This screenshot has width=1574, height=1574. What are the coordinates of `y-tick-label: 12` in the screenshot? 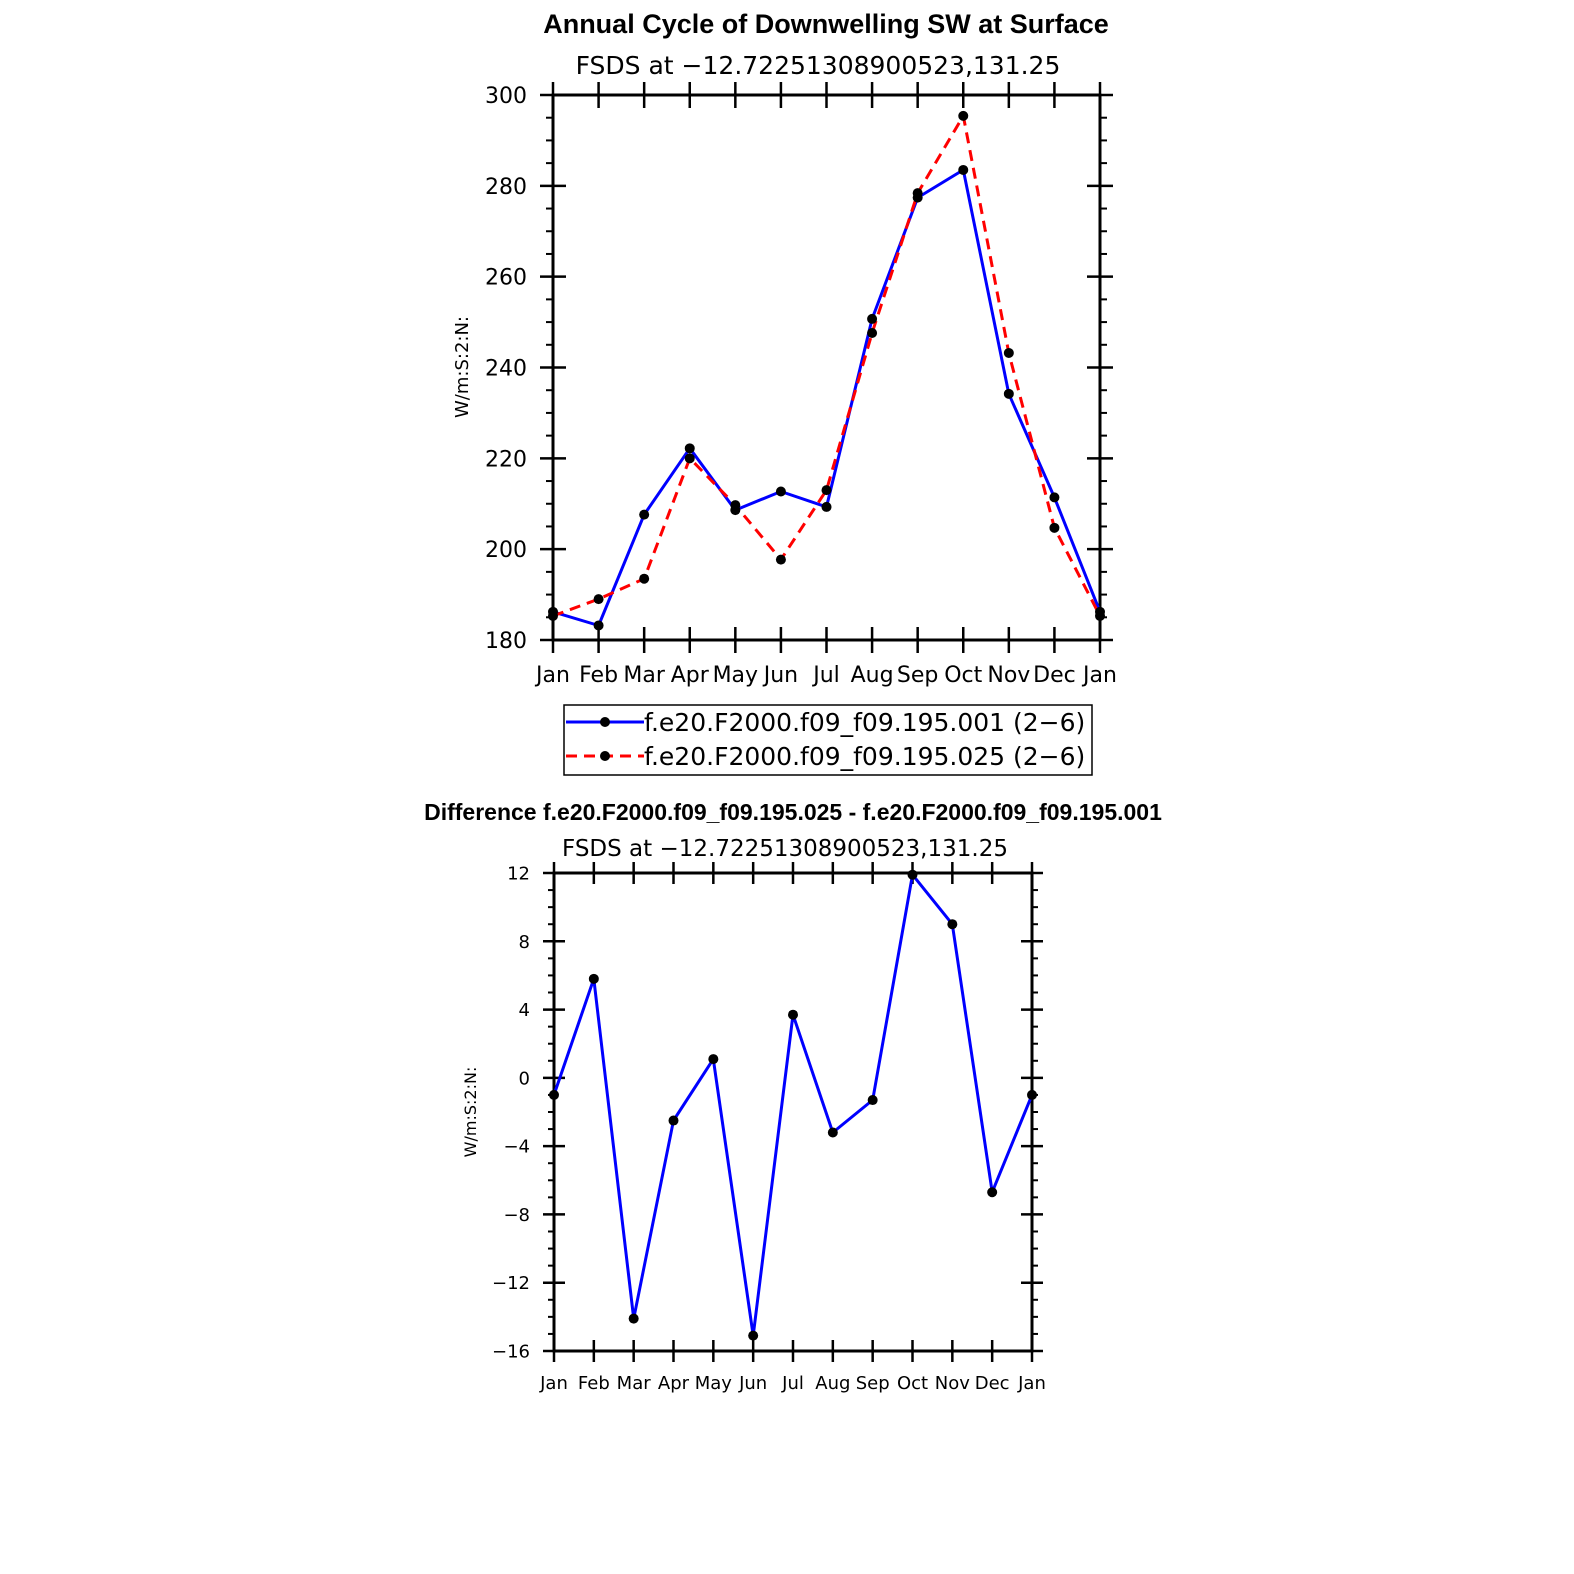 It's located at (518, 873).